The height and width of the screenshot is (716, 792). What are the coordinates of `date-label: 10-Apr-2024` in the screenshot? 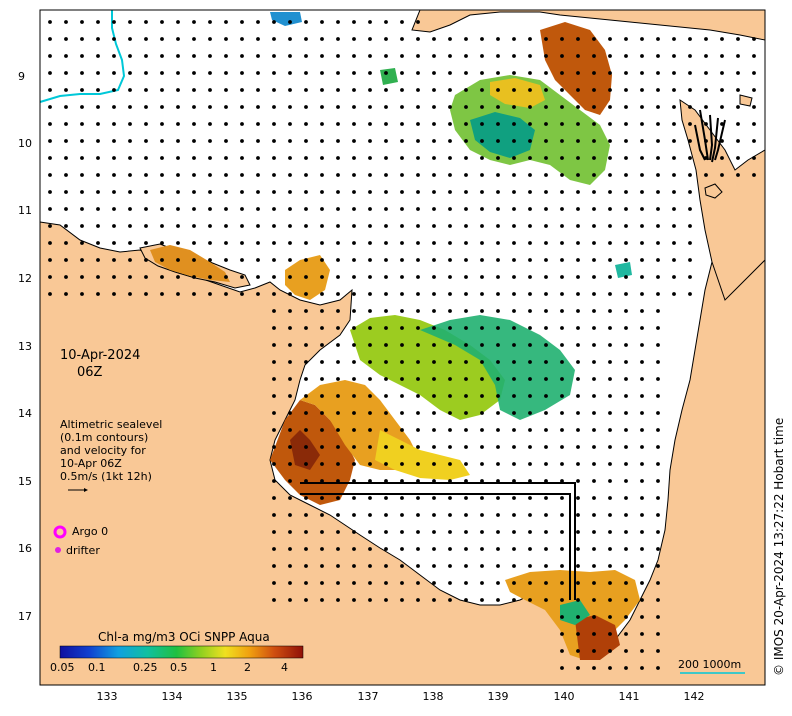 It's located at (100, 355).